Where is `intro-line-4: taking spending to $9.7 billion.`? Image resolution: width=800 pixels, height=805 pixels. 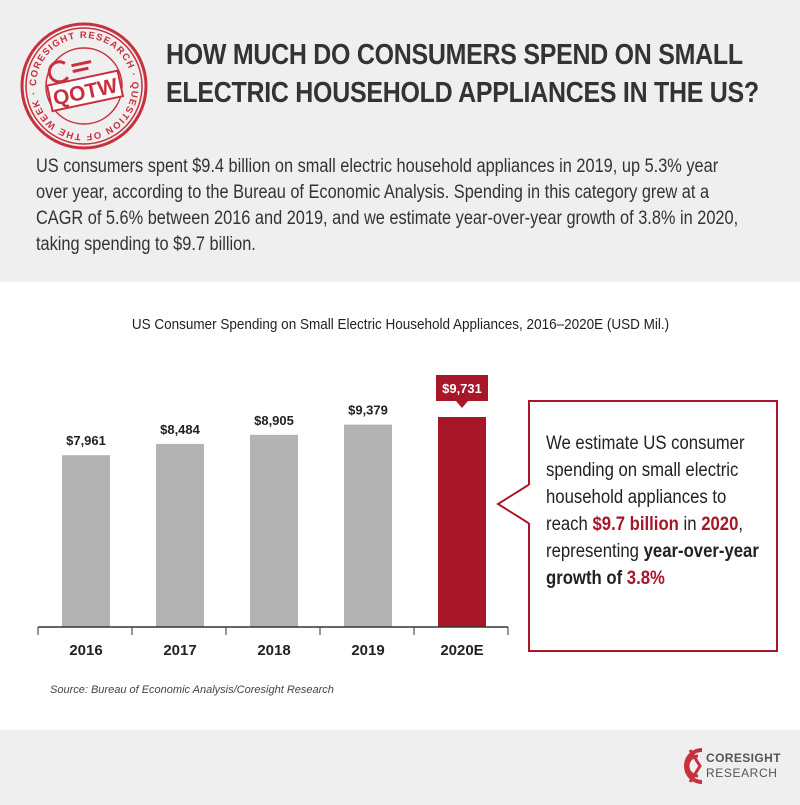
intro-line-4: taking spending to $9.7 billion. is located at coordinates (146, 244).